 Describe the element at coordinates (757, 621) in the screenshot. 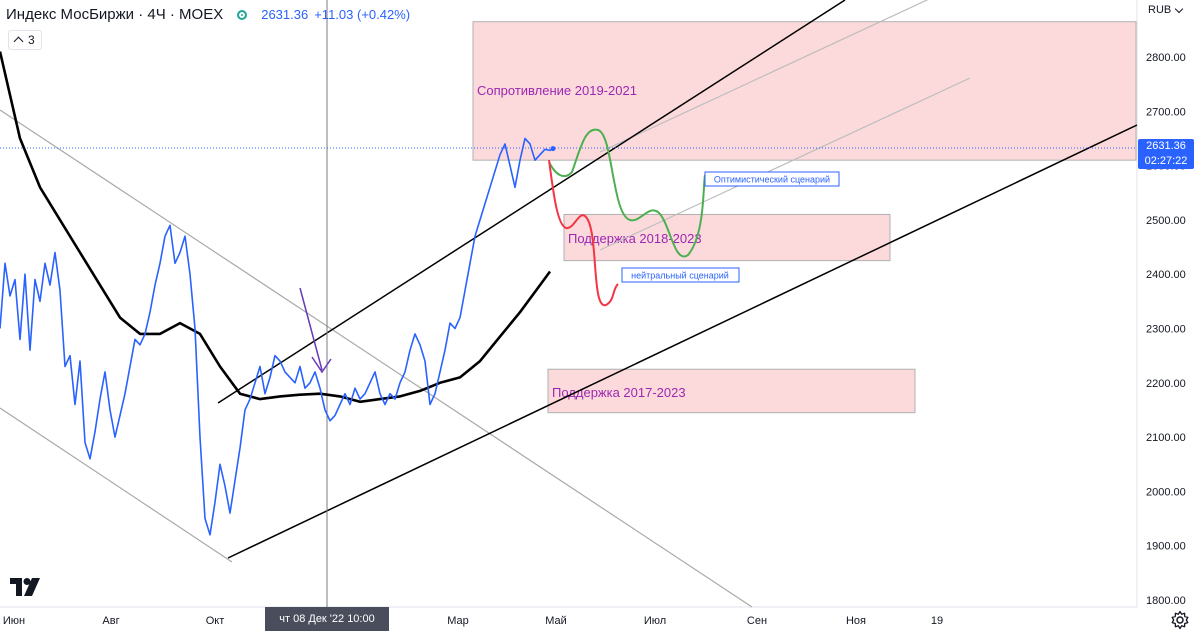

I see `x-tick-label: Сен` at that location.